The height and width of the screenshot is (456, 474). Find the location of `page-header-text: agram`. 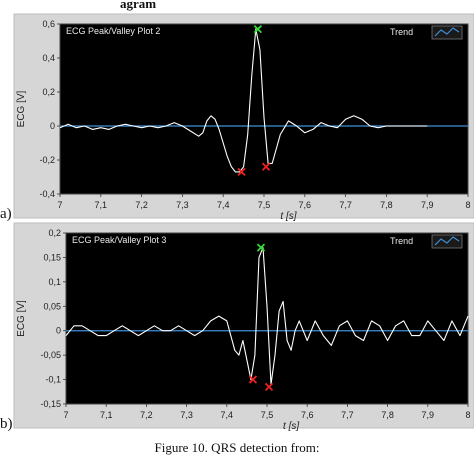

page-header-text: agram is located at coordinates (138, 5).